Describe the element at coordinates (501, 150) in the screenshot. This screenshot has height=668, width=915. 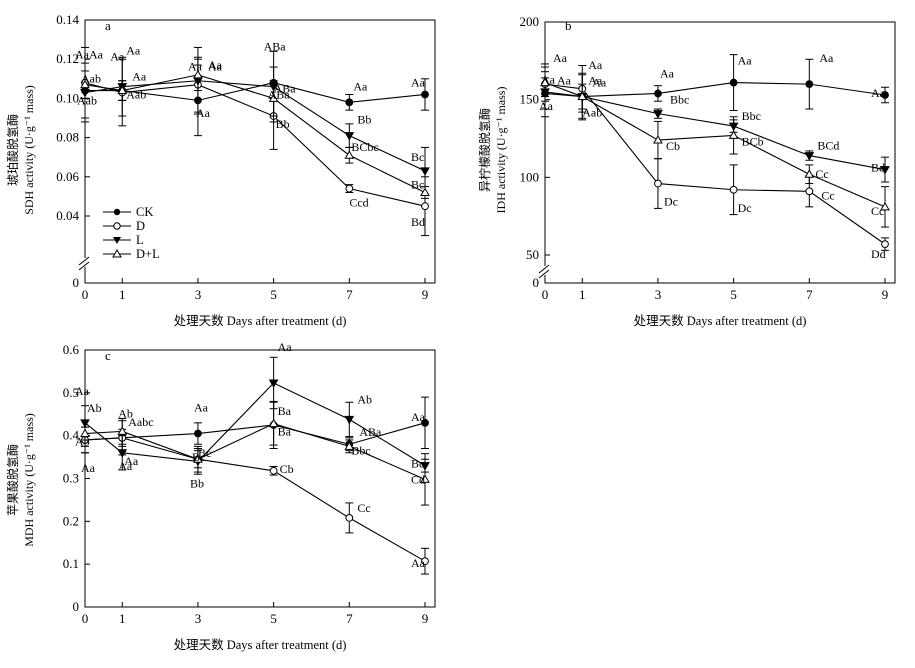
I see `y-axis-label-en: IDH activity (U·g⁻¹ mass)` at that location.